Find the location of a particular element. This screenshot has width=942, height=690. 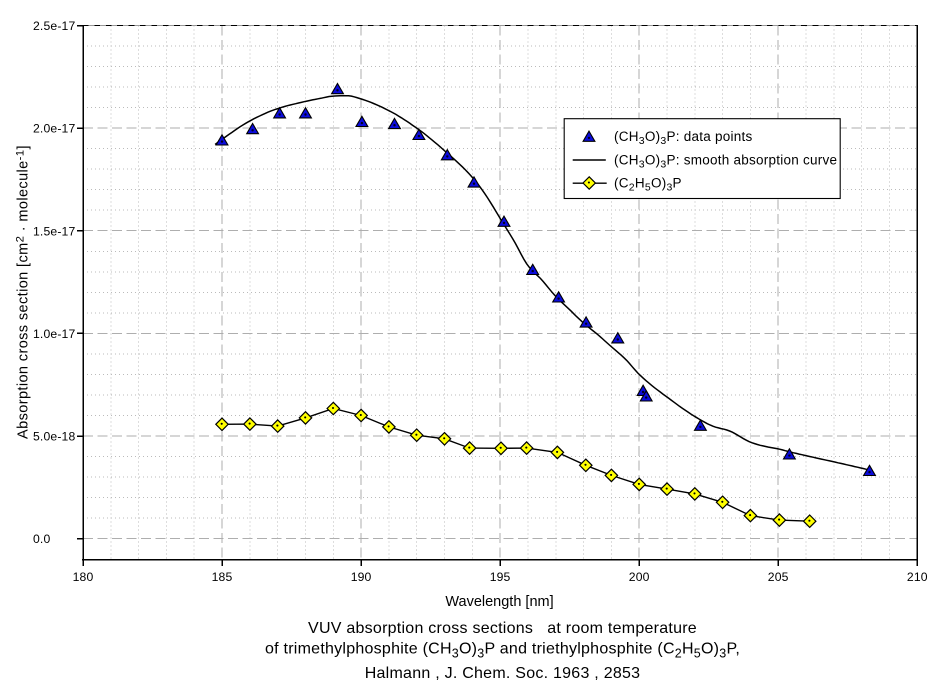

svg-text: 2.0e-17 is located at coordinates (54, 129).